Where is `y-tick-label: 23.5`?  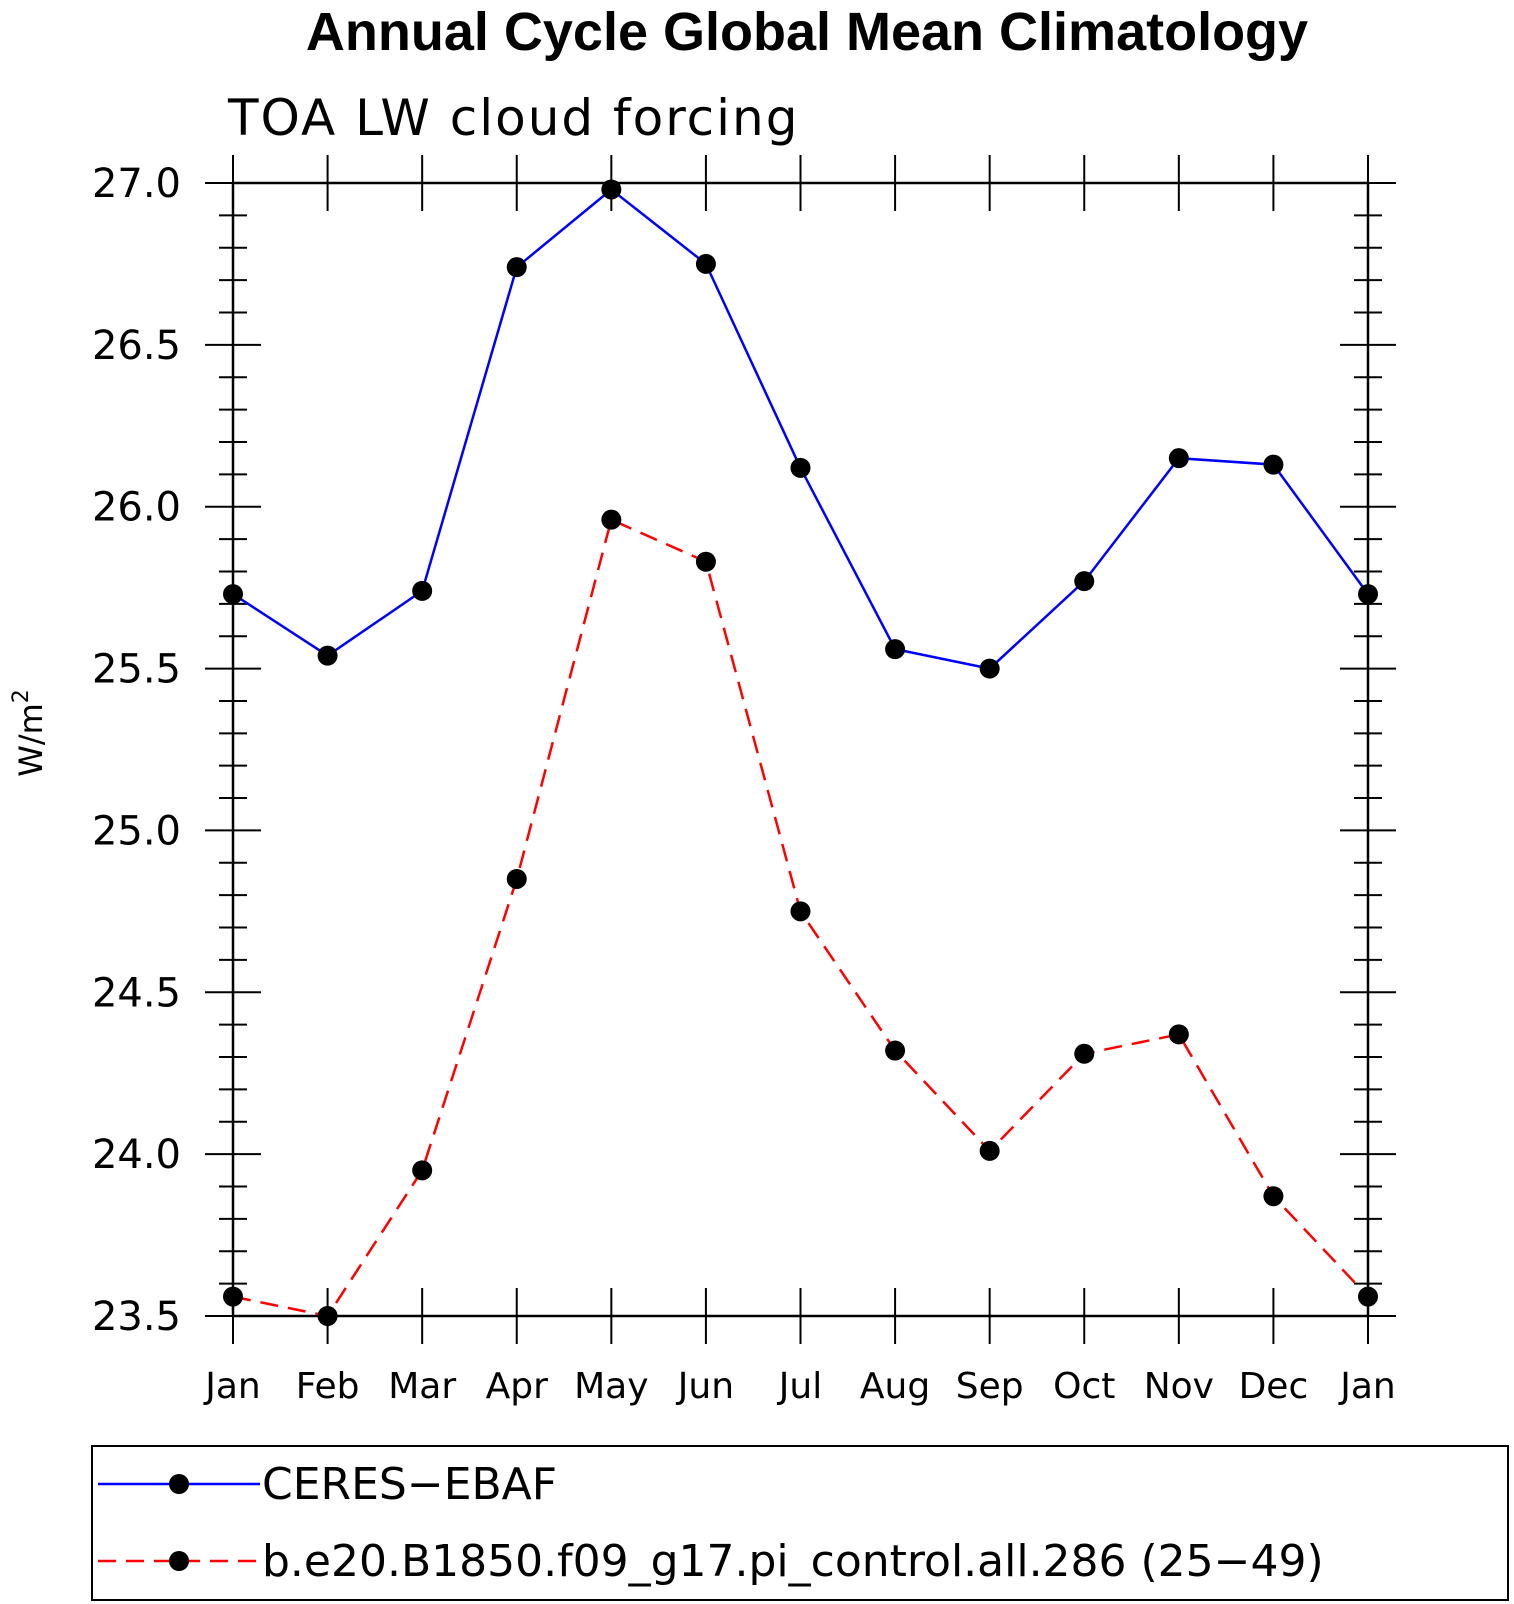
y-tick-label: 23.5 is located at coordinates (136, 1317).